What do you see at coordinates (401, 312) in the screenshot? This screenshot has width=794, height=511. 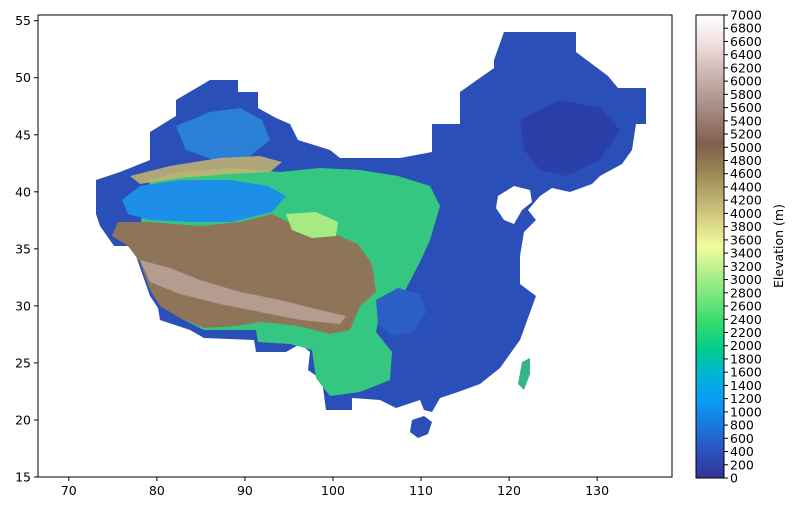 I see `sichuan-basin` at bounding box center [401, 312].